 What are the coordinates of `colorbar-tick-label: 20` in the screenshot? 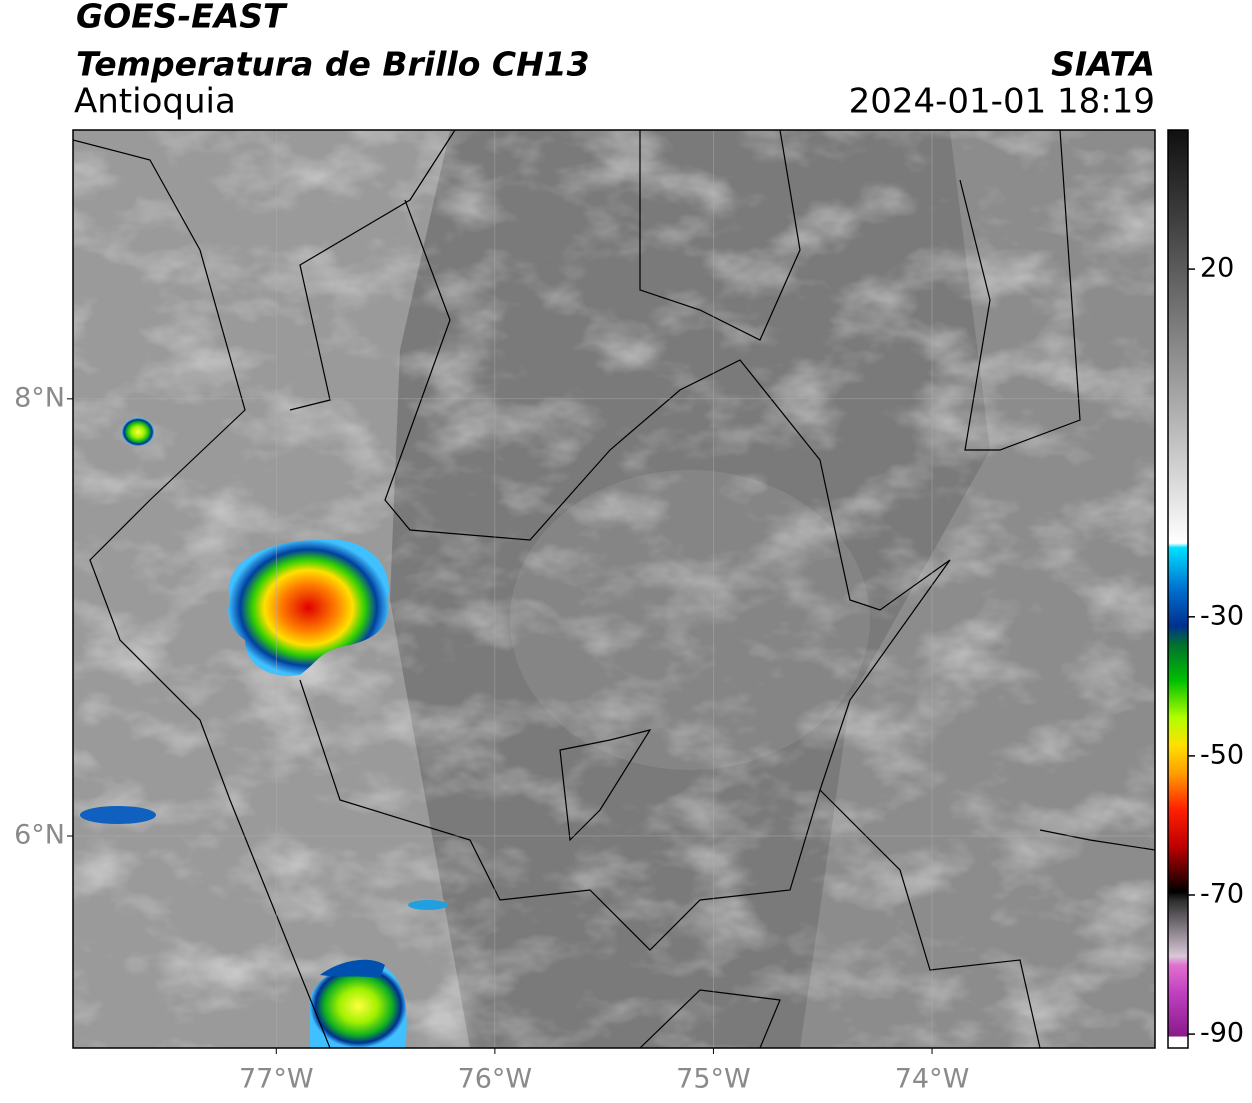 It's located at (1217, 268).